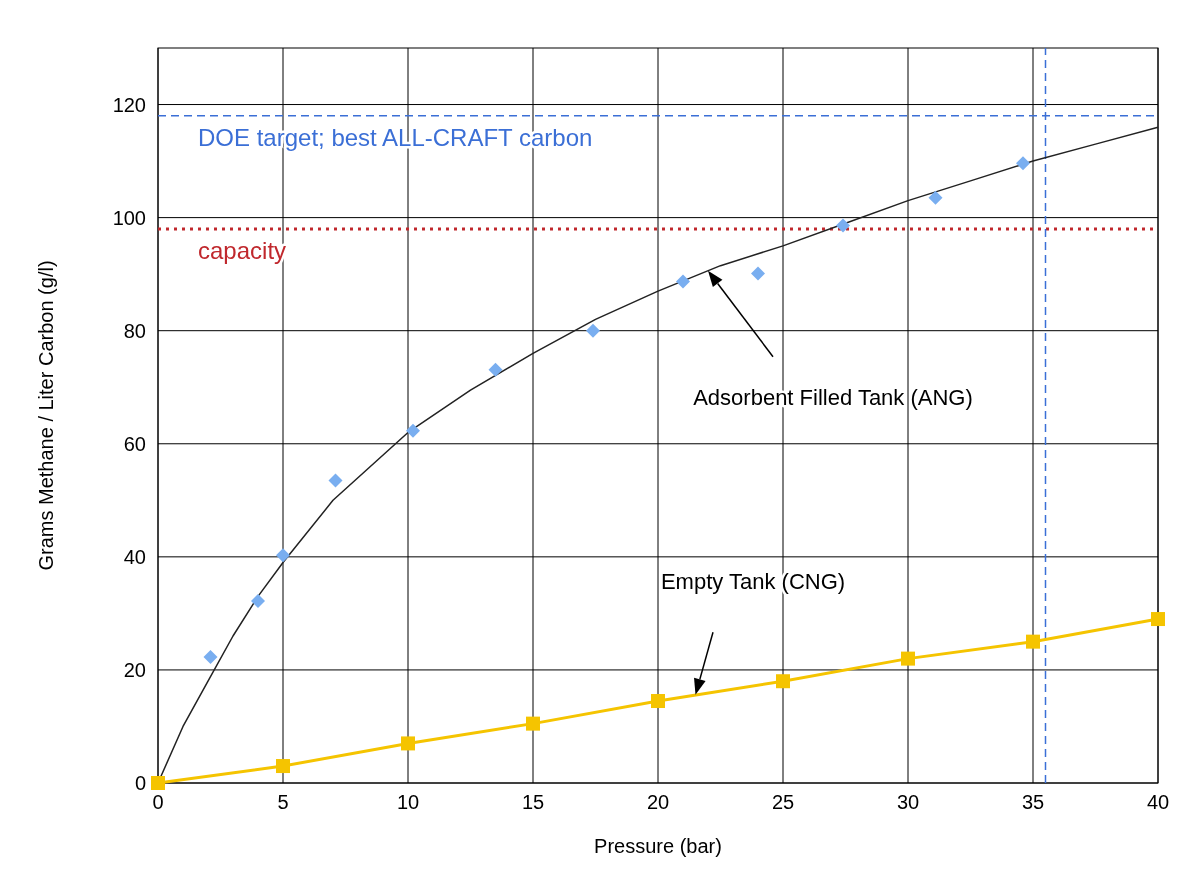  I want to click on x-tick-label: 25, so click(783, 802).